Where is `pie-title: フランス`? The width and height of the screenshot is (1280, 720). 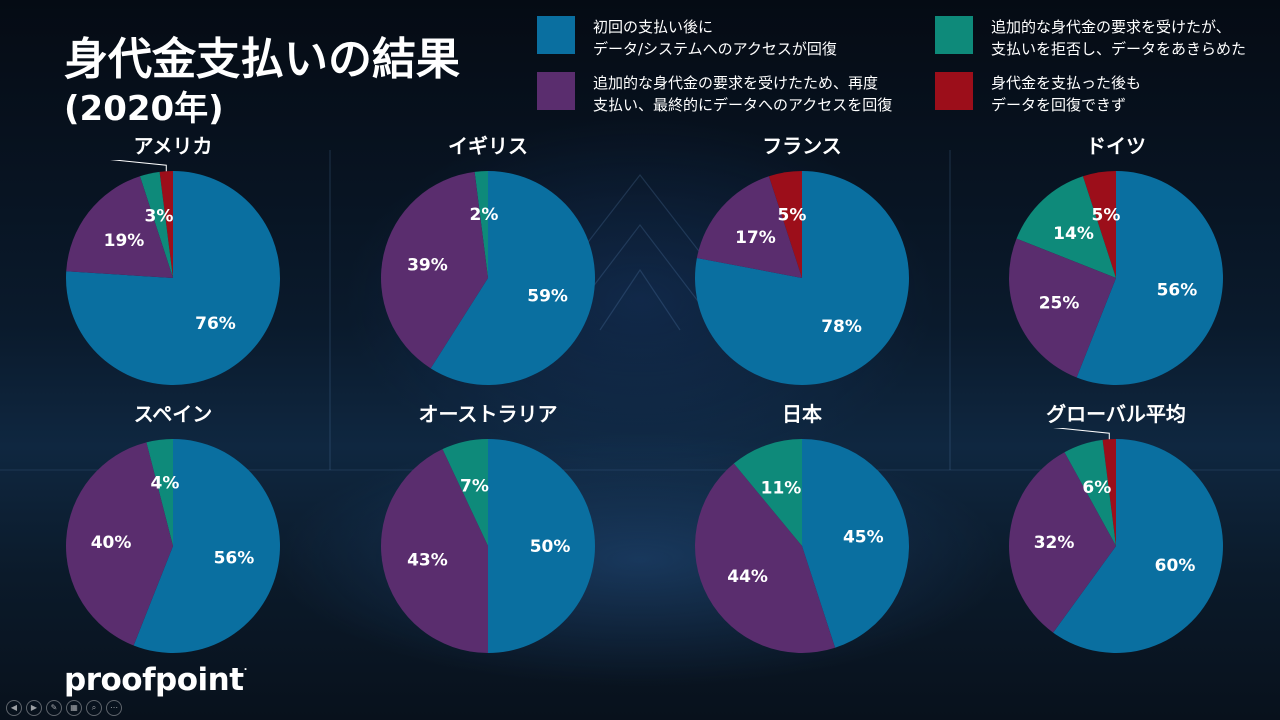
pie-title: フランス is located at coordinates (802, 146).